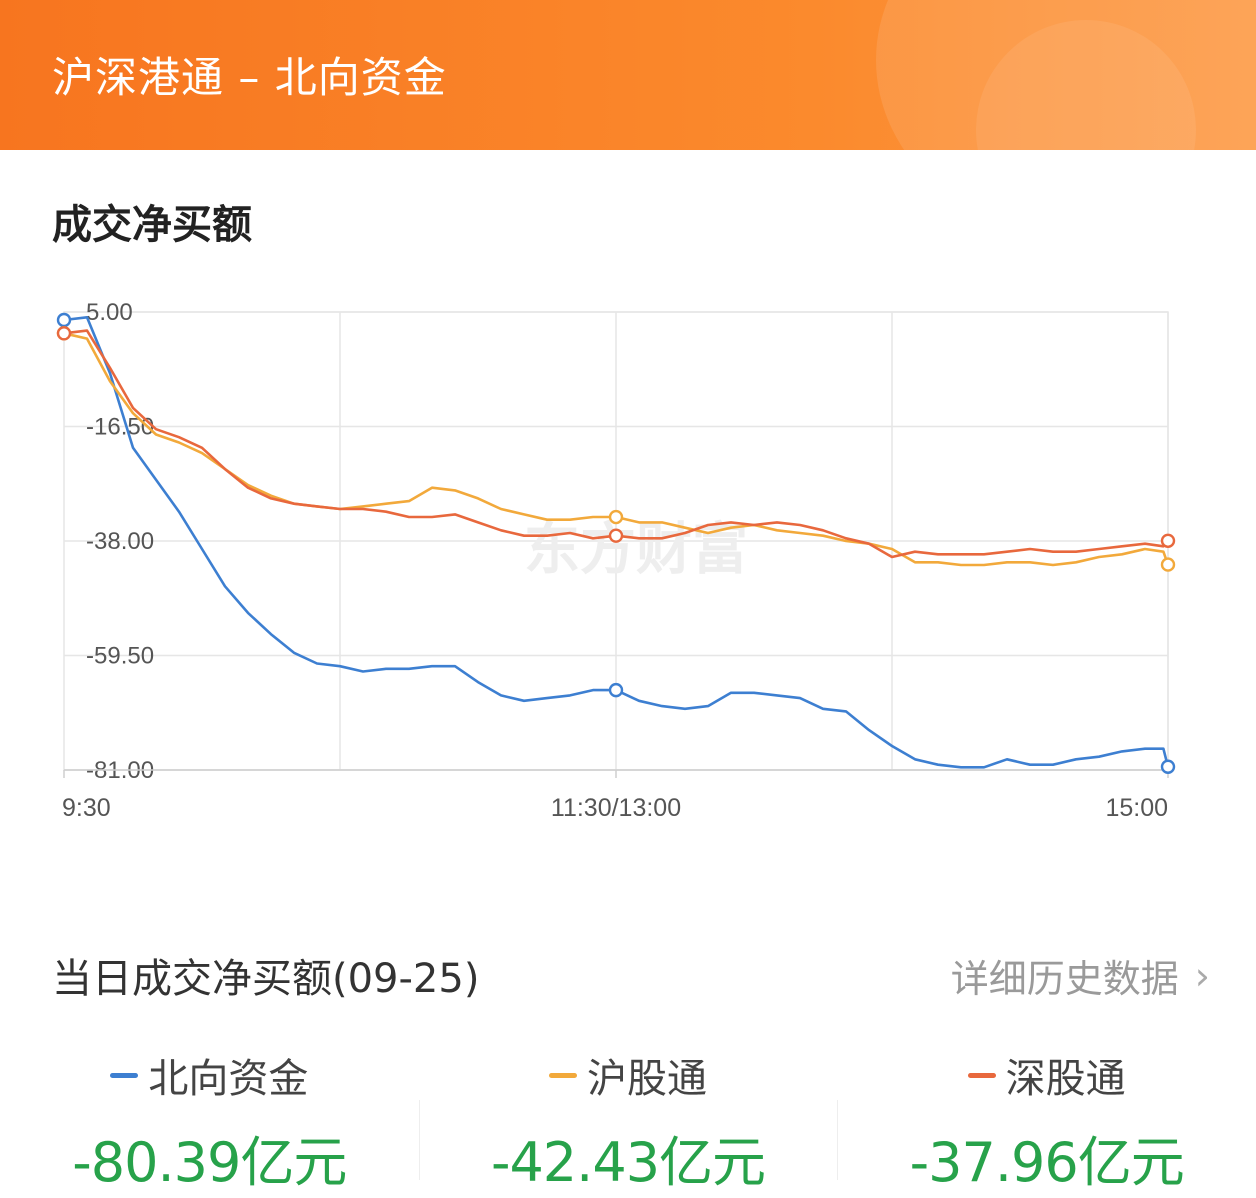  What do you see at coordinates (209, 1162) in the screenshot?
I see `summary-value: -80.39亿元` at bounding box center [209, 1162].